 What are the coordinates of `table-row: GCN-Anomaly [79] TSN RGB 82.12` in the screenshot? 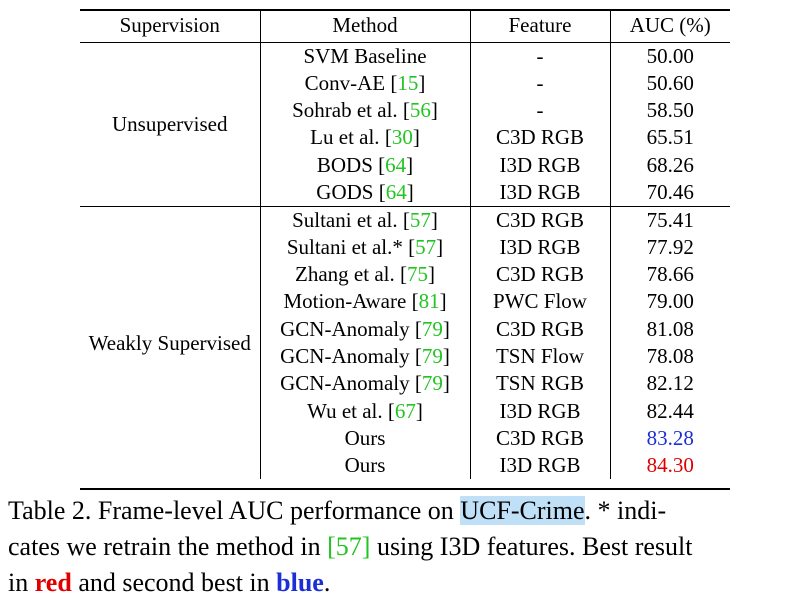 It's located at (405, 384).